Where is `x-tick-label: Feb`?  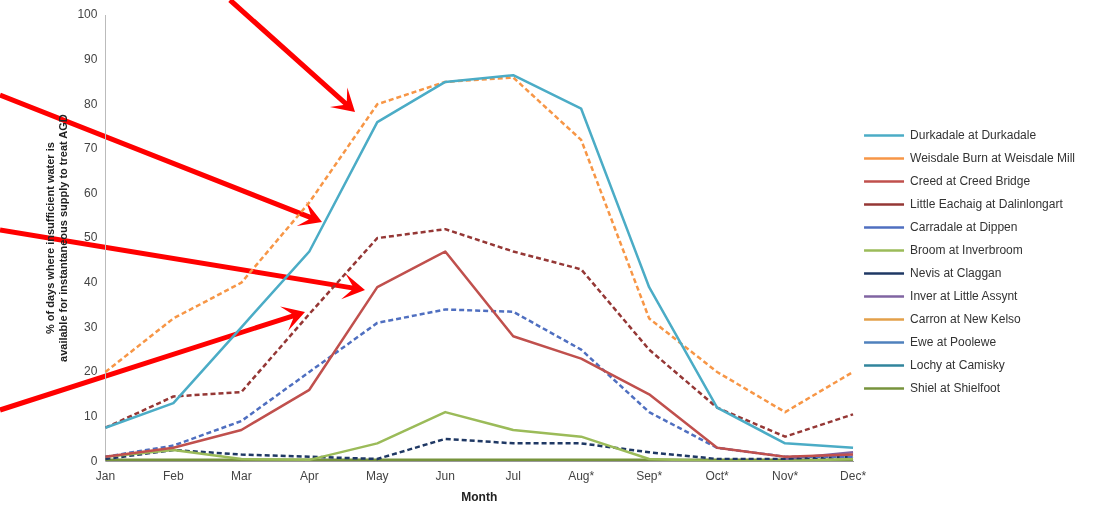
x-tick-label: Feb is located at coordinates (174, 475).